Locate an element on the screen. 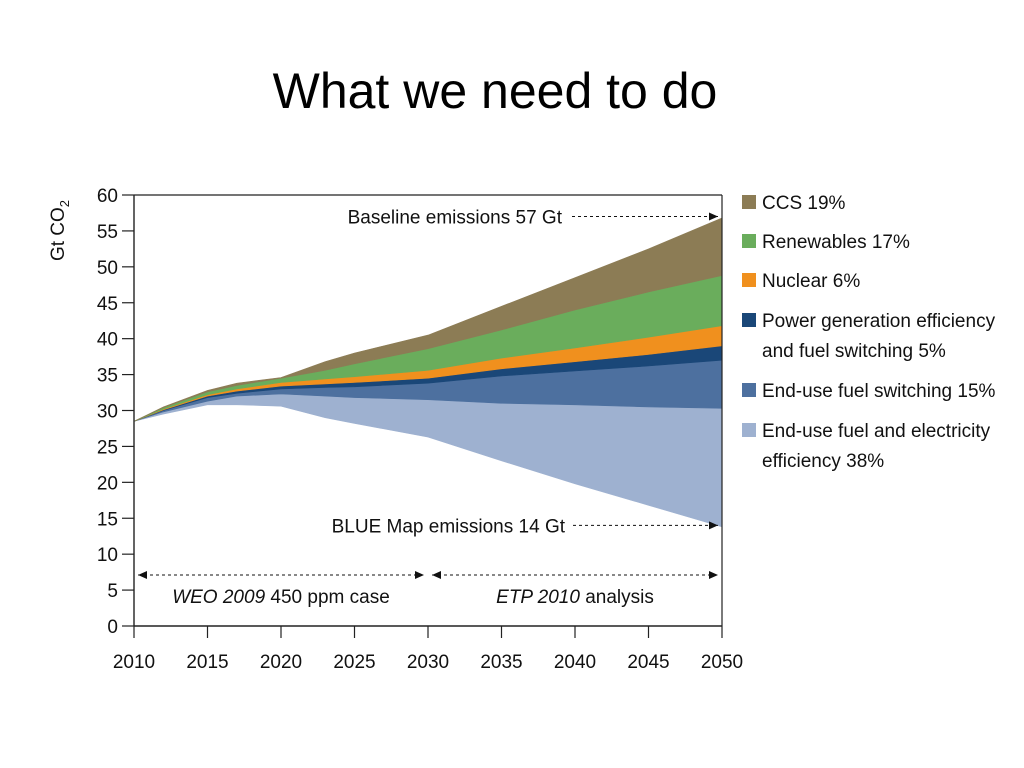 Image resolution: width=1024 pixels, height=768 pixels. legend-label-nuclear: Nuclear 6% is located at coordinates (811, 281).